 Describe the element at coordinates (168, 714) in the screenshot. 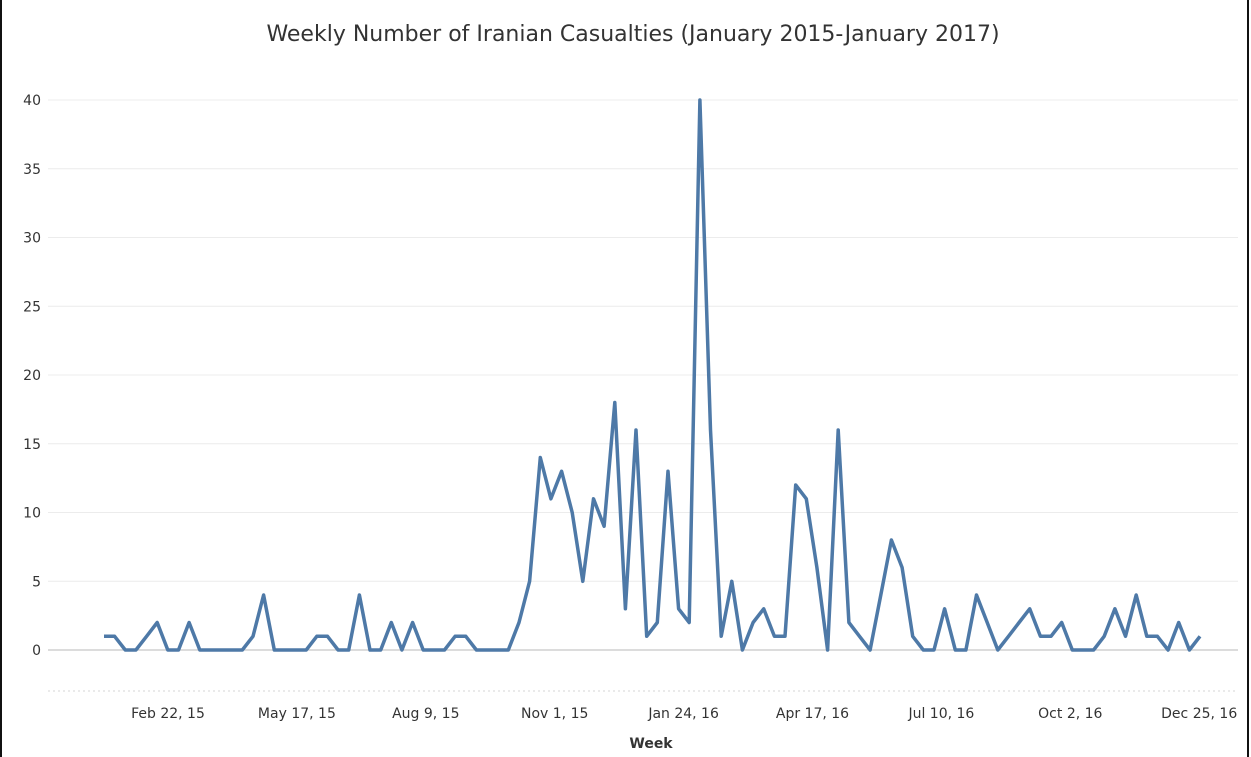

I see `x-tick-label: Feb 22, 15` at that location.